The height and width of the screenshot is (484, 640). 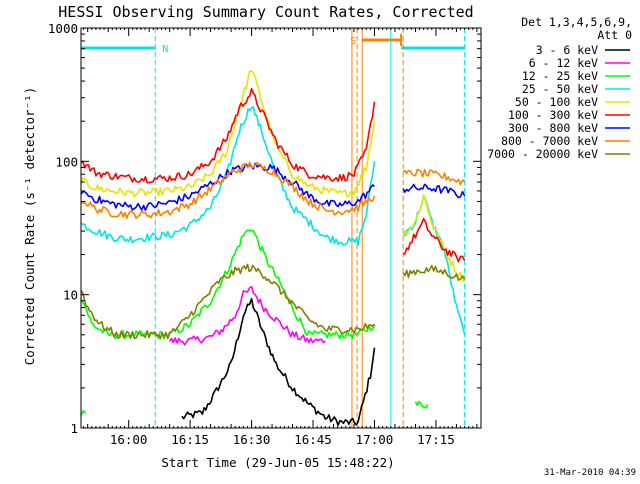 What do you see at coordinates (375, 439) in the screenshot?
I see `x-tick-label: 17:00` at bounding box center [375, 439].